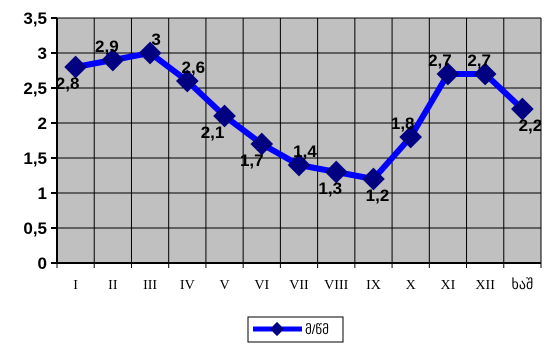 Image resolution: width=547 pixels, height=350 pixels. I want to click on data-label: 2,8, so click(68, 83).